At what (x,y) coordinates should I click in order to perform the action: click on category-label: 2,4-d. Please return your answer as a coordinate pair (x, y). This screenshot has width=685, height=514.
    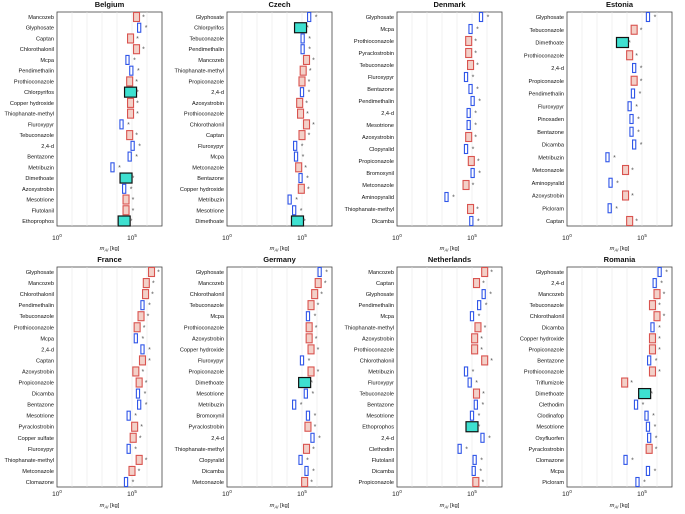
    Looking at the image, I should click on (47, 147).